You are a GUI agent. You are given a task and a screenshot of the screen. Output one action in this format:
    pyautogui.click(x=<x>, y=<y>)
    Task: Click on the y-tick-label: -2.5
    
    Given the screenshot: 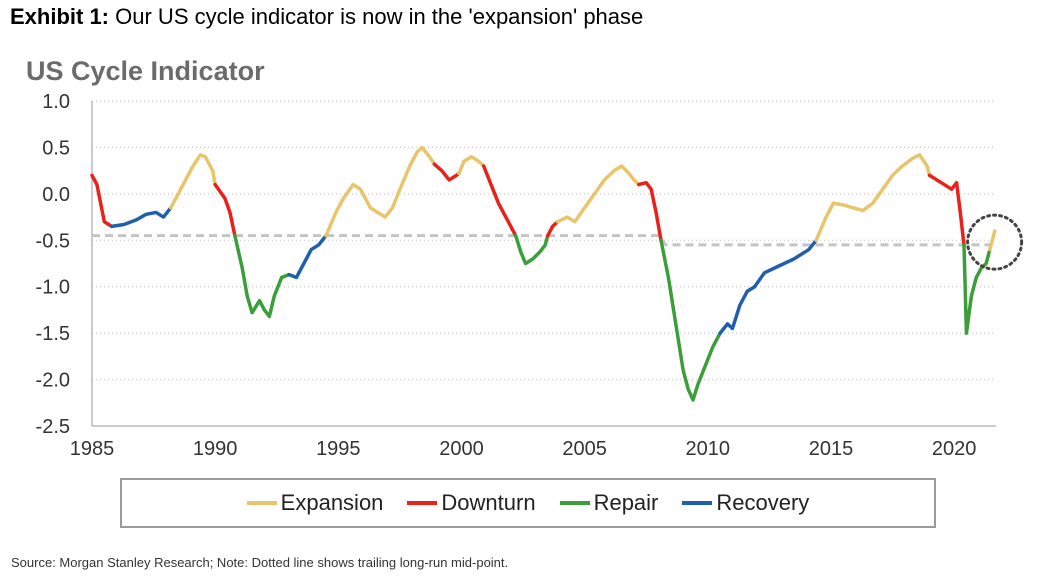 What is the action you would take?
    pyautogui.click(x=53, y=427)
    